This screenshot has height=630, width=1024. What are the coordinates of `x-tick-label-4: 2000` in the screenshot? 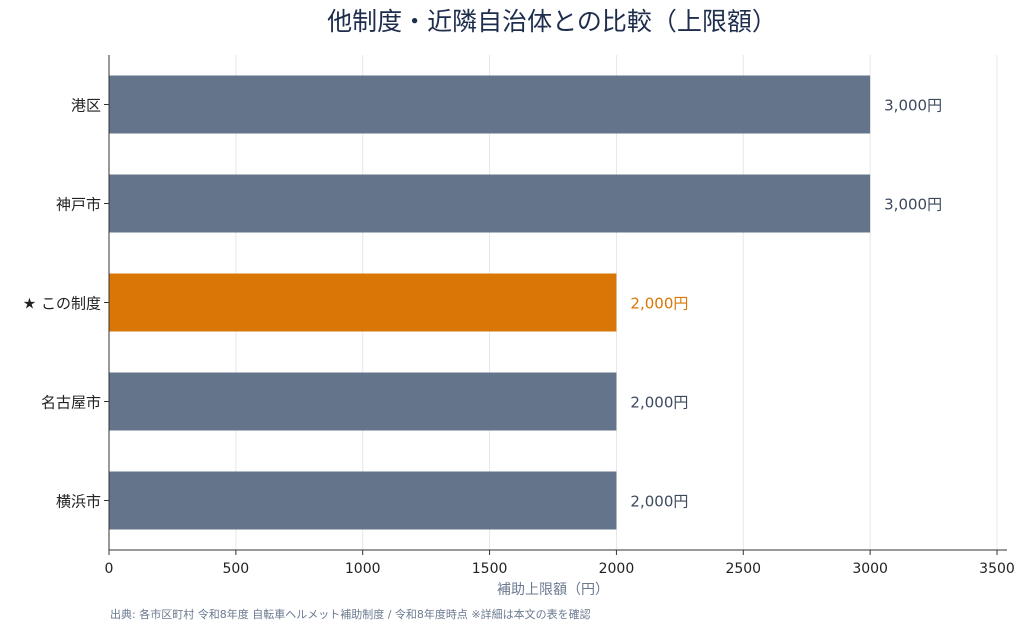 It's located at (617, 569).